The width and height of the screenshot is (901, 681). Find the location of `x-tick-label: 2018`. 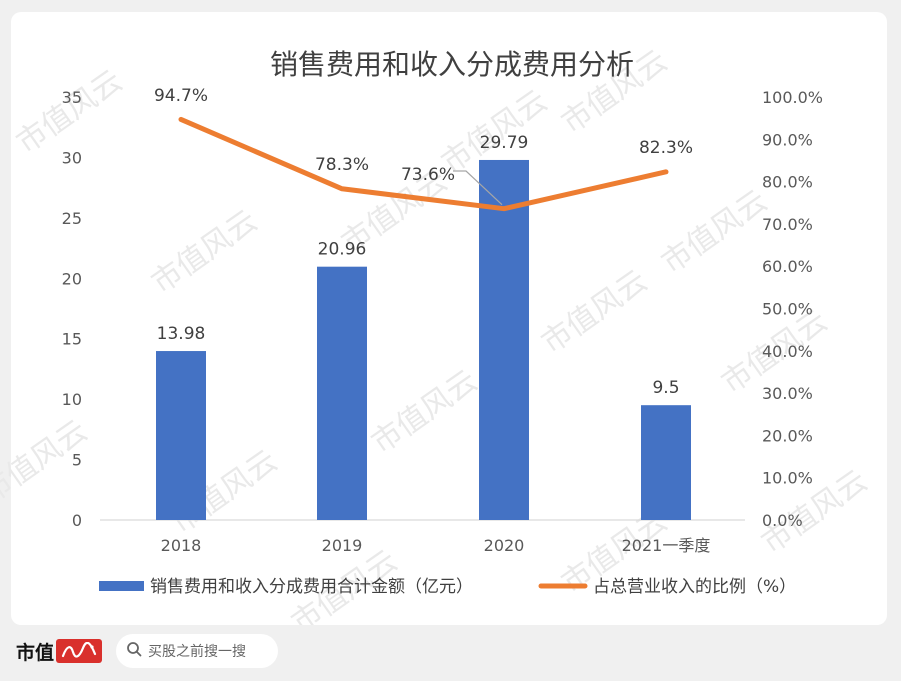

x-tick-label: 2018 is located at coordinates (181, 545).